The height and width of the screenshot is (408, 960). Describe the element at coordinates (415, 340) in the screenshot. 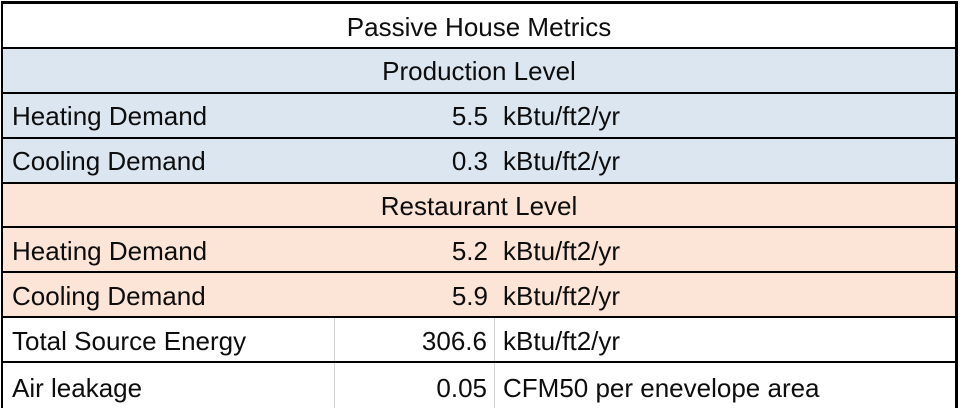

I see `row-value: 306.6` at that location.